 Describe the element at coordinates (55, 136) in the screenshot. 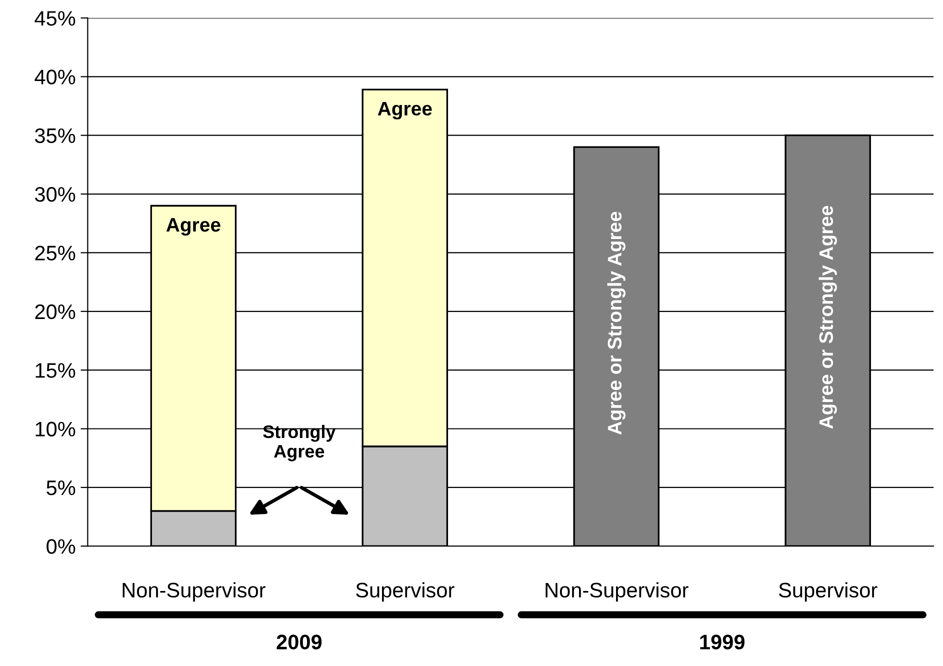

I see `y-tick-label: 35%` at that location.